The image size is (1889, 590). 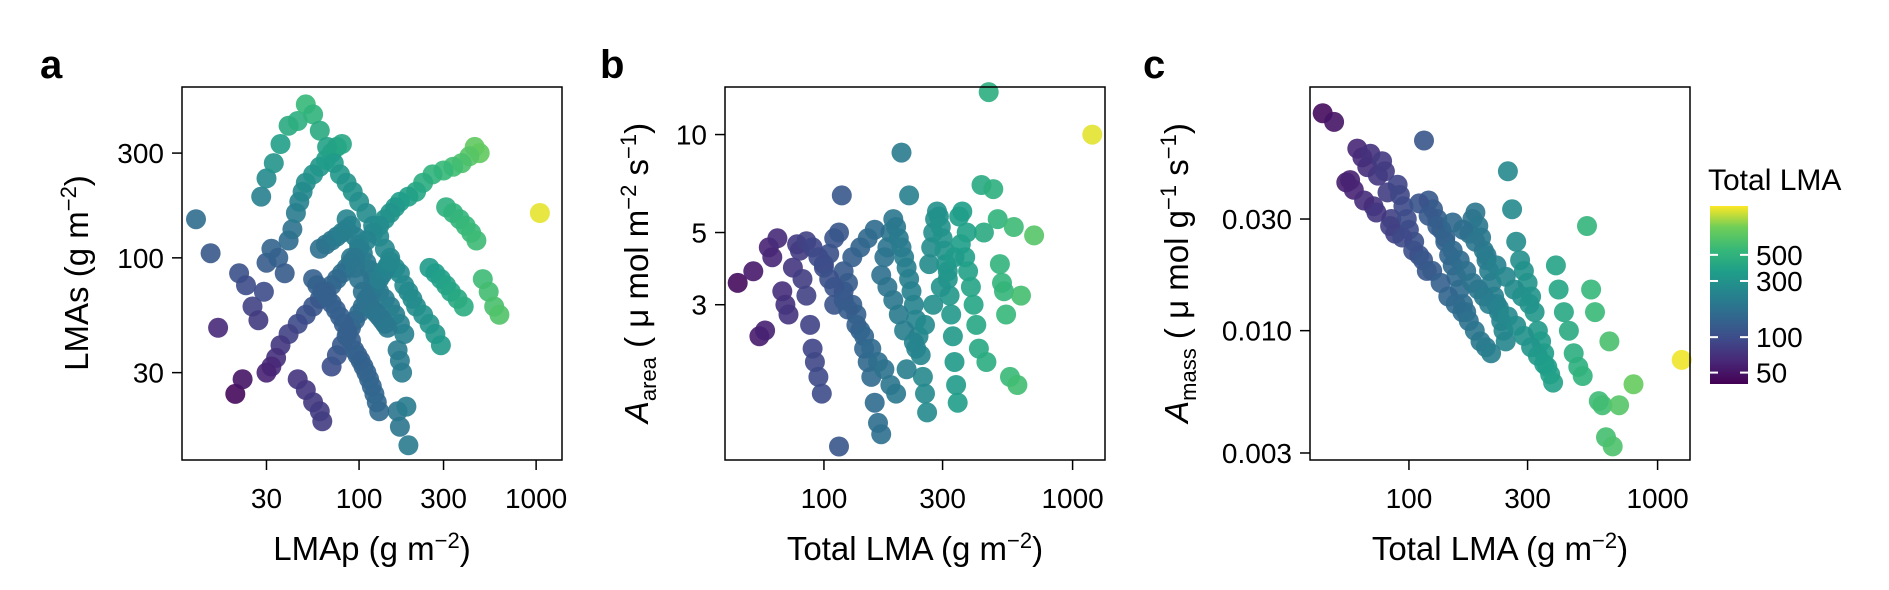 What do you see at coordinates (915, 547) in the screenshot?
I see `x-axis-title-b: Total LMA (g m−2)` at bounding box center [915, 547].